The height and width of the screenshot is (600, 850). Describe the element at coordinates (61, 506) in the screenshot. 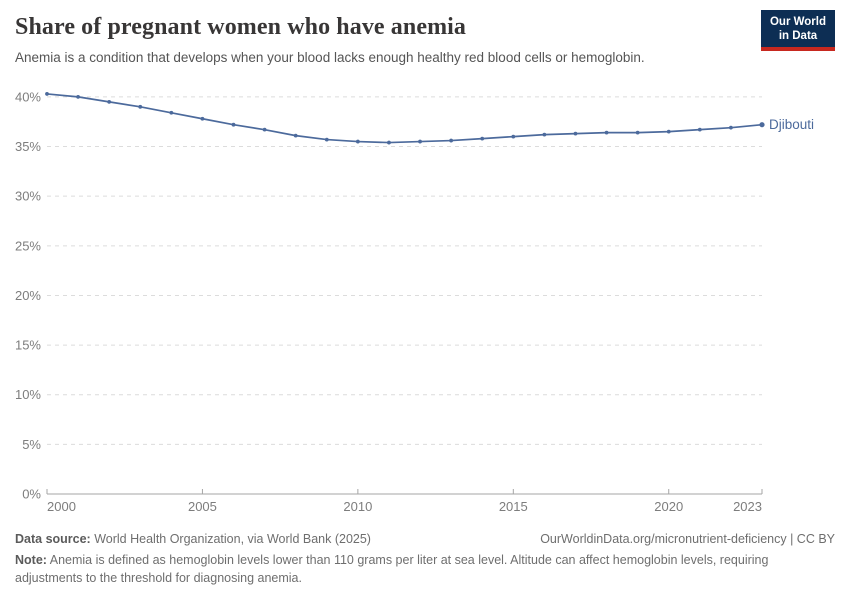

I see `x-tick-label: 2000` at that location.